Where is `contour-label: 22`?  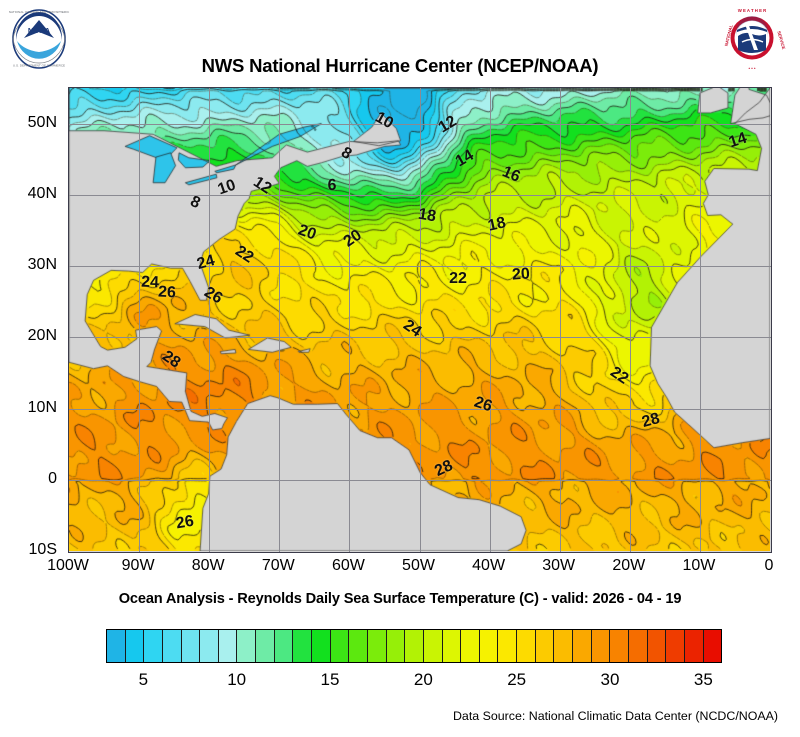
contour-label: 22 is located at coordinates (458, 278).